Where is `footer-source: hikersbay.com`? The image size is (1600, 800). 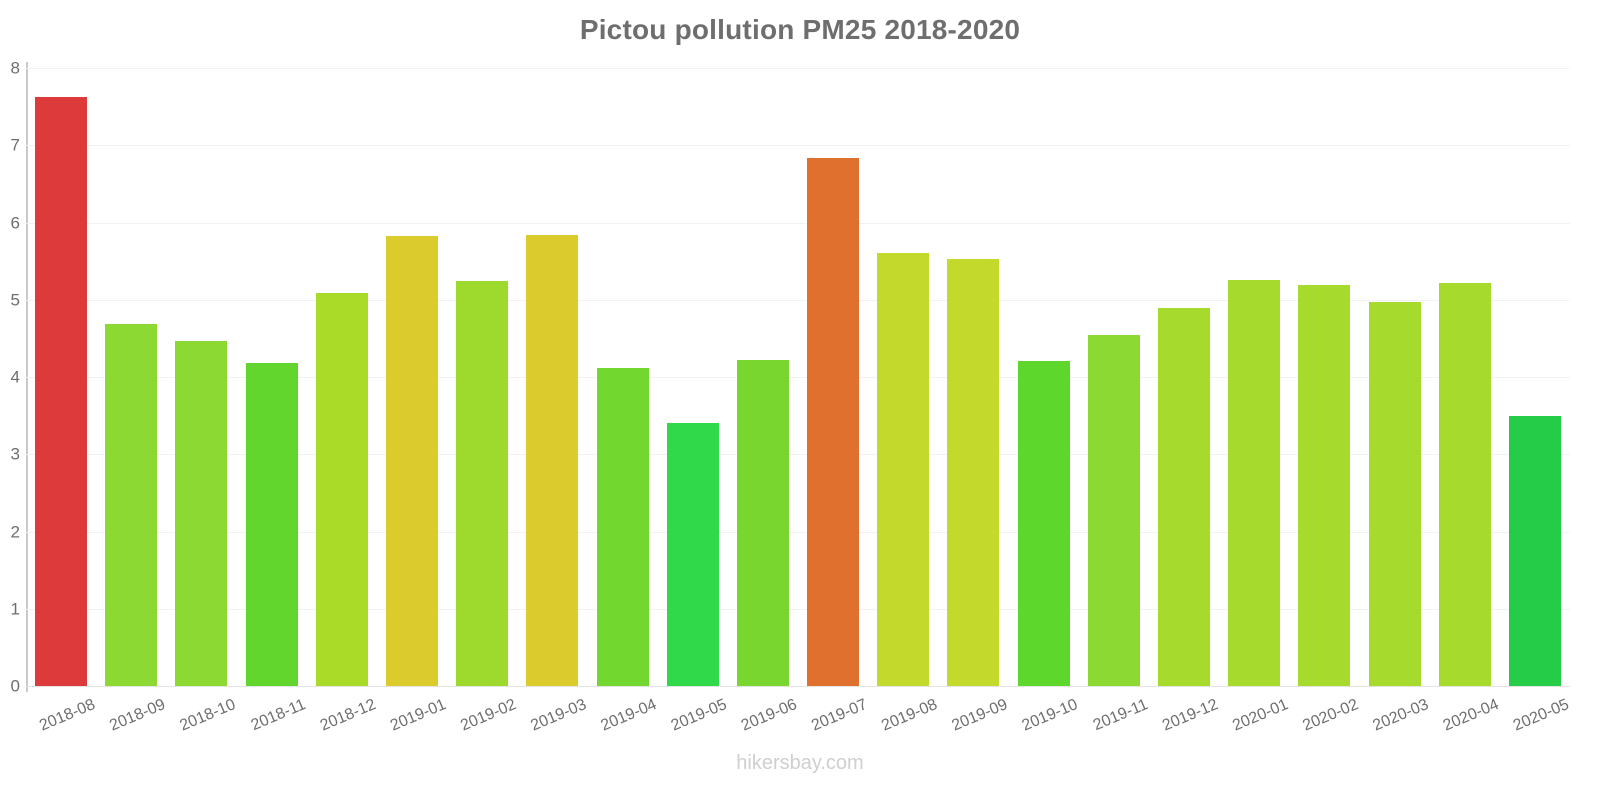 footer-source: hikersbay.com is located at coordinates (800, 763).